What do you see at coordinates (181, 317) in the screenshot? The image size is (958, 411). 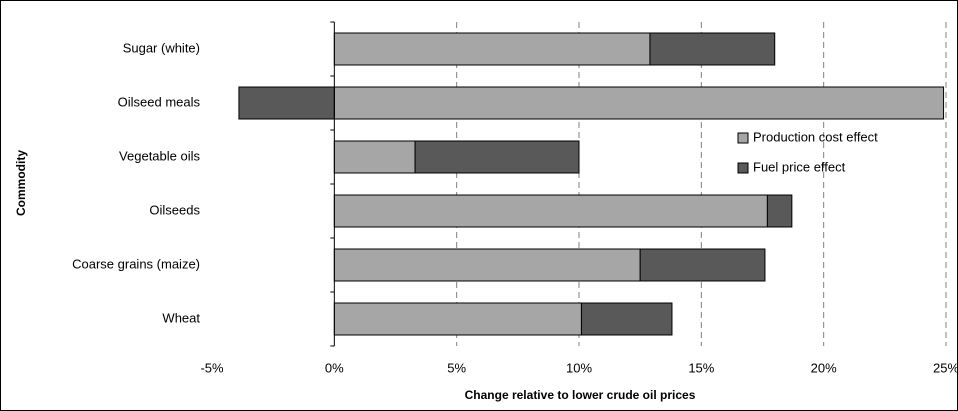 I see `y-tick-label: Wheat` at bounding box center [181, 317].